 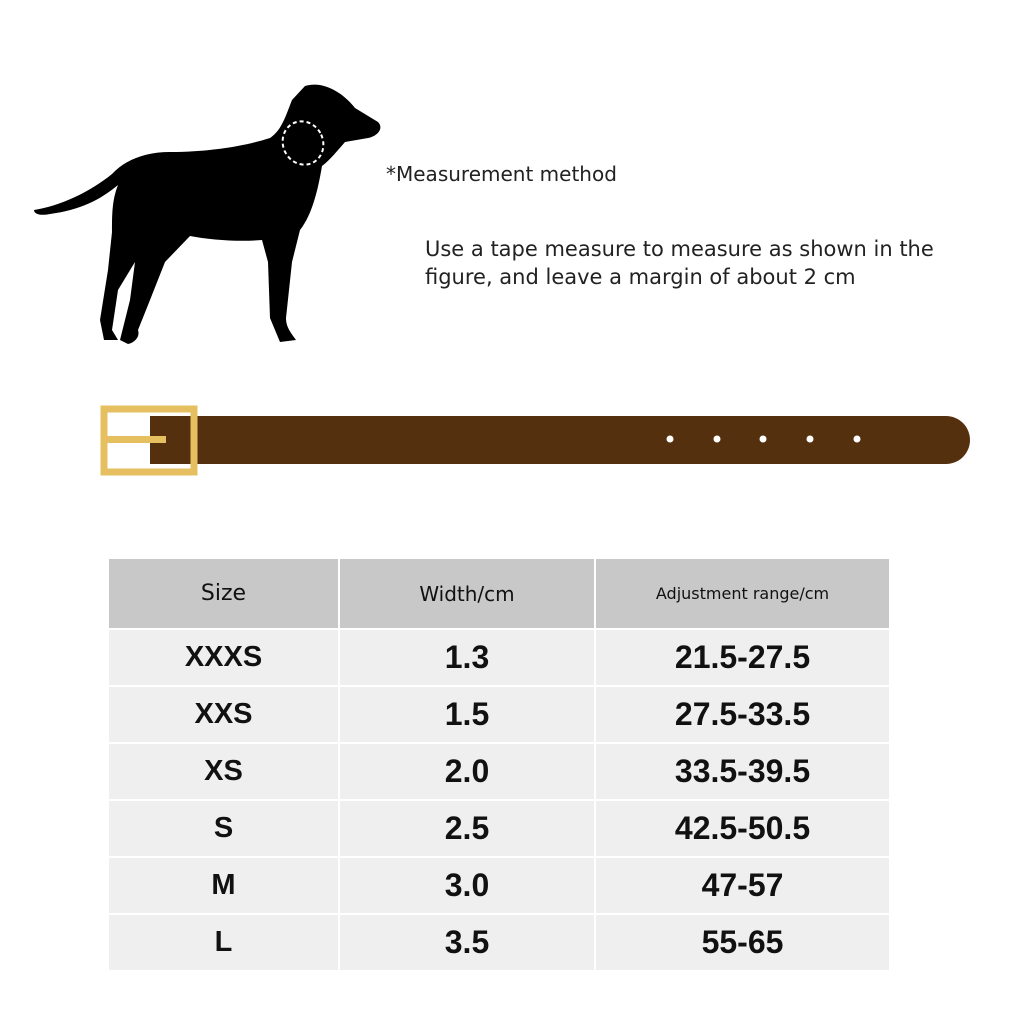 I want to click on cell-adjustment-range: 21.5-27.5, so click(x=742, y=657).